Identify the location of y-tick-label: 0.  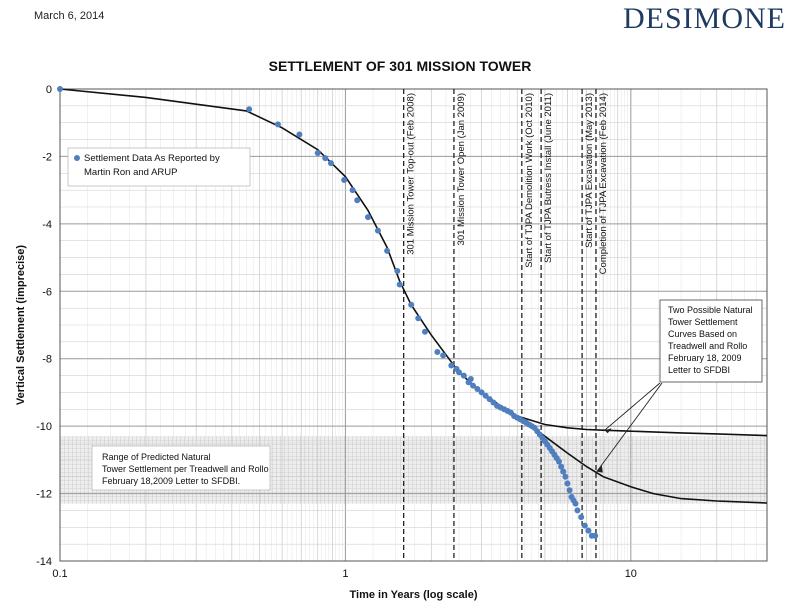
(49, 90).